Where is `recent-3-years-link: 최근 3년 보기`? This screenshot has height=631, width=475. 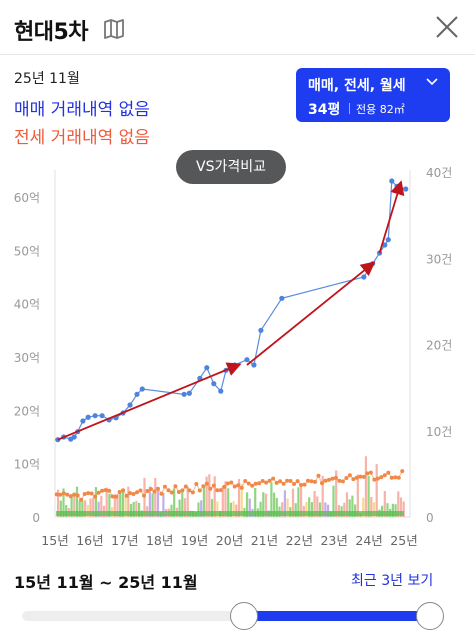 recent-3-years-link: 최근 3년 보기 is located at coordinates (392, 581).